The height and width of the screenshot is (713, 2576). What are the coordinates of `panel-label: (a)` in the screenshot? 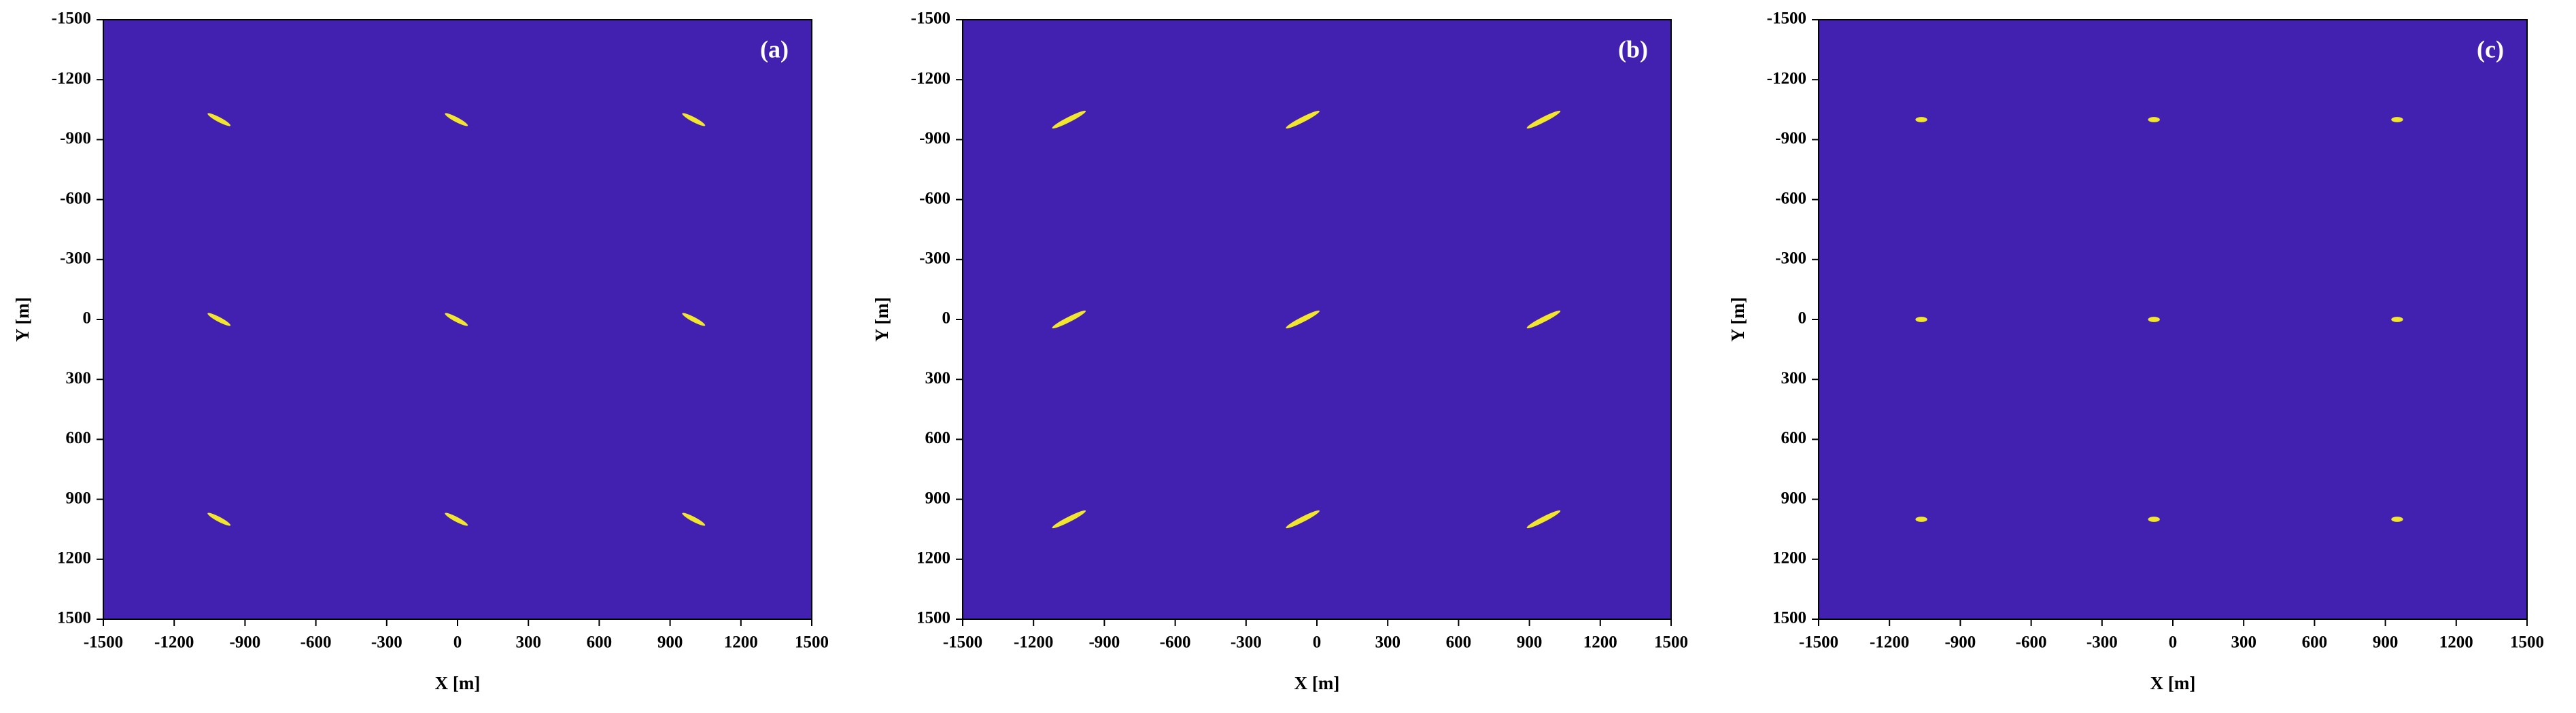 It's located at (774, 49).